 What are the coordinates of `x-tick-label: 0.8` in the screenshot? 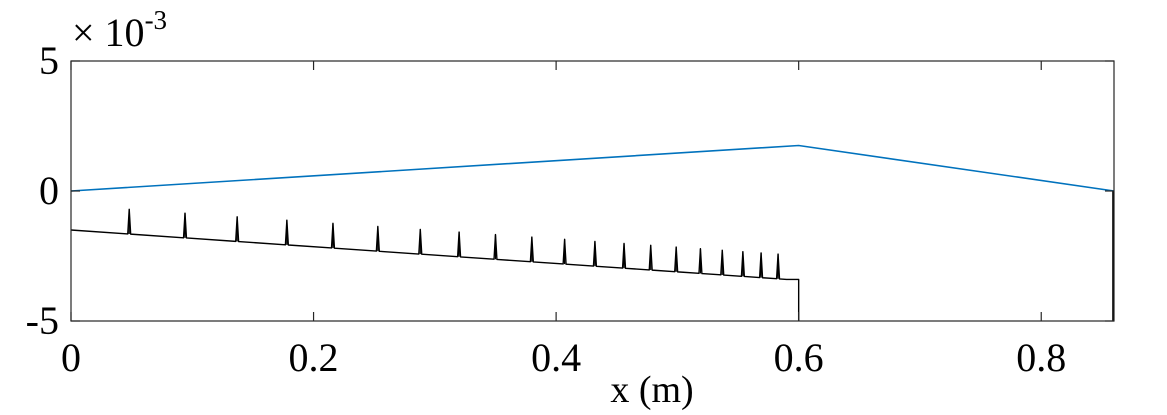 It's located at (1041, 357).